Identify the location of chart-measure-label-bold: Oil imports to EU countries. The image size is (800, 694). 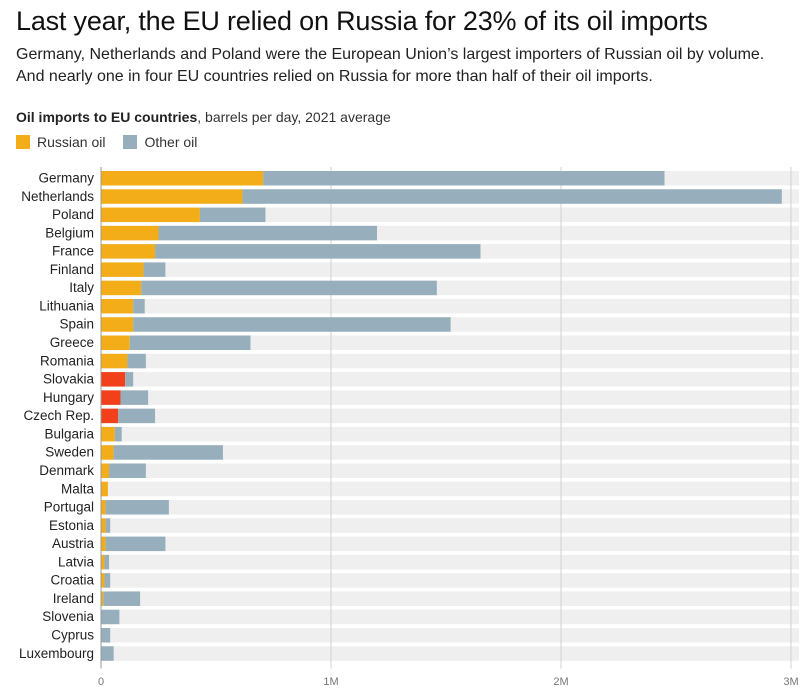
(107, 117).